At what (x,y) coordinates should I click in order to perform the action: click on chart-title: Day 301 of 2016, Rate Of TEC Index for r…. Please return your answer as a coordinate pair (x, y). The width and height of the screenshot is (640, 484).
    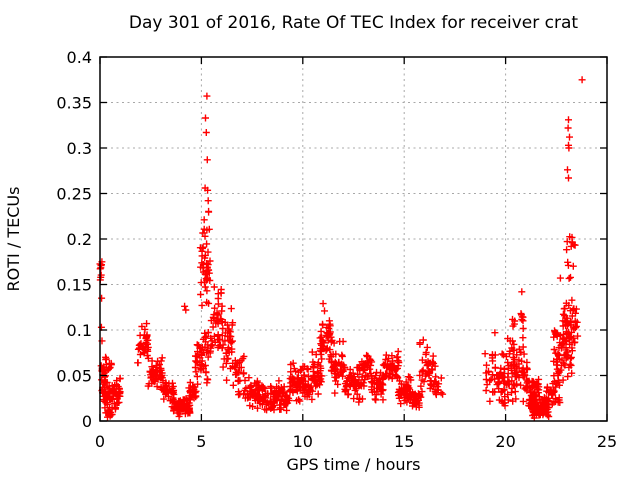
    Looking at the image, I should click on (353, 23).